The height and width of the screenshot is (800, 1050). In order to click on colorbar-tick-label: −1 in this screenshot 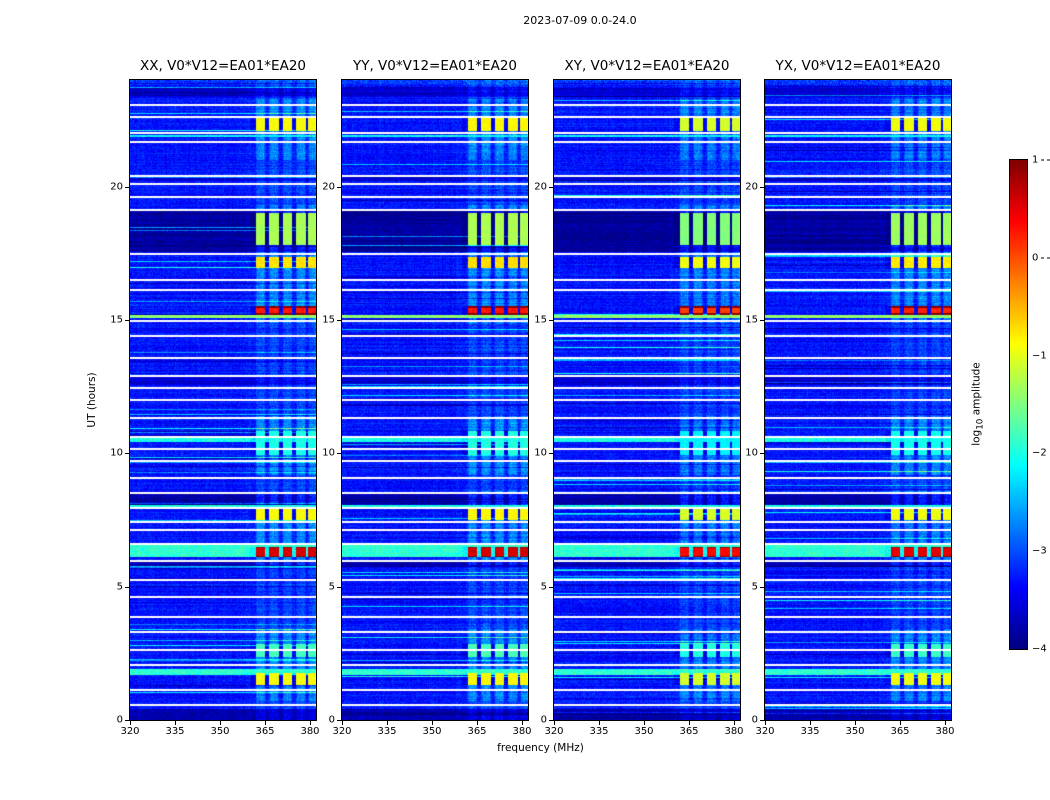, I will do `click(1039, 356)`.